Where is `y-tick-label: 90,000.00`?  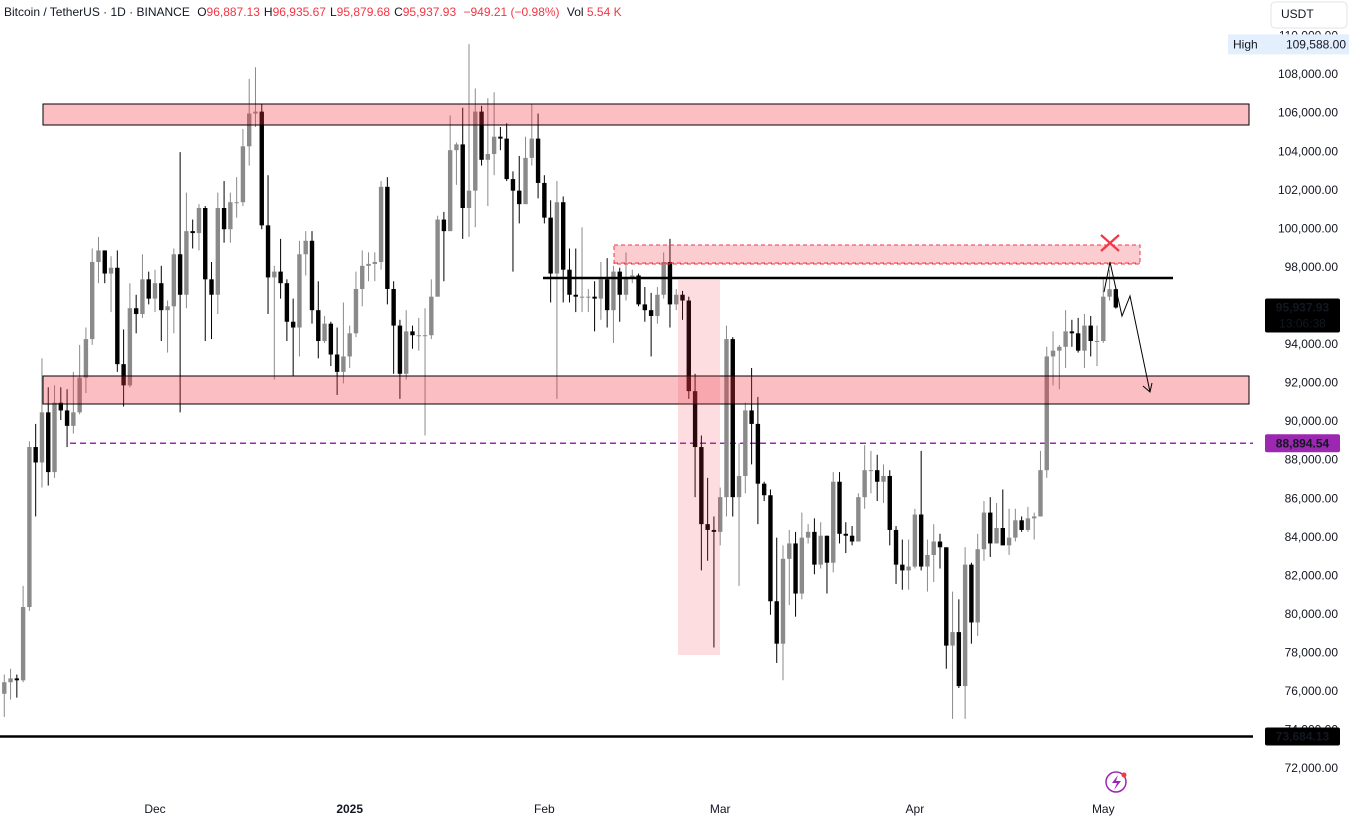
y-tick-label: 90,000.00 is located at coordinates (1312, 421).